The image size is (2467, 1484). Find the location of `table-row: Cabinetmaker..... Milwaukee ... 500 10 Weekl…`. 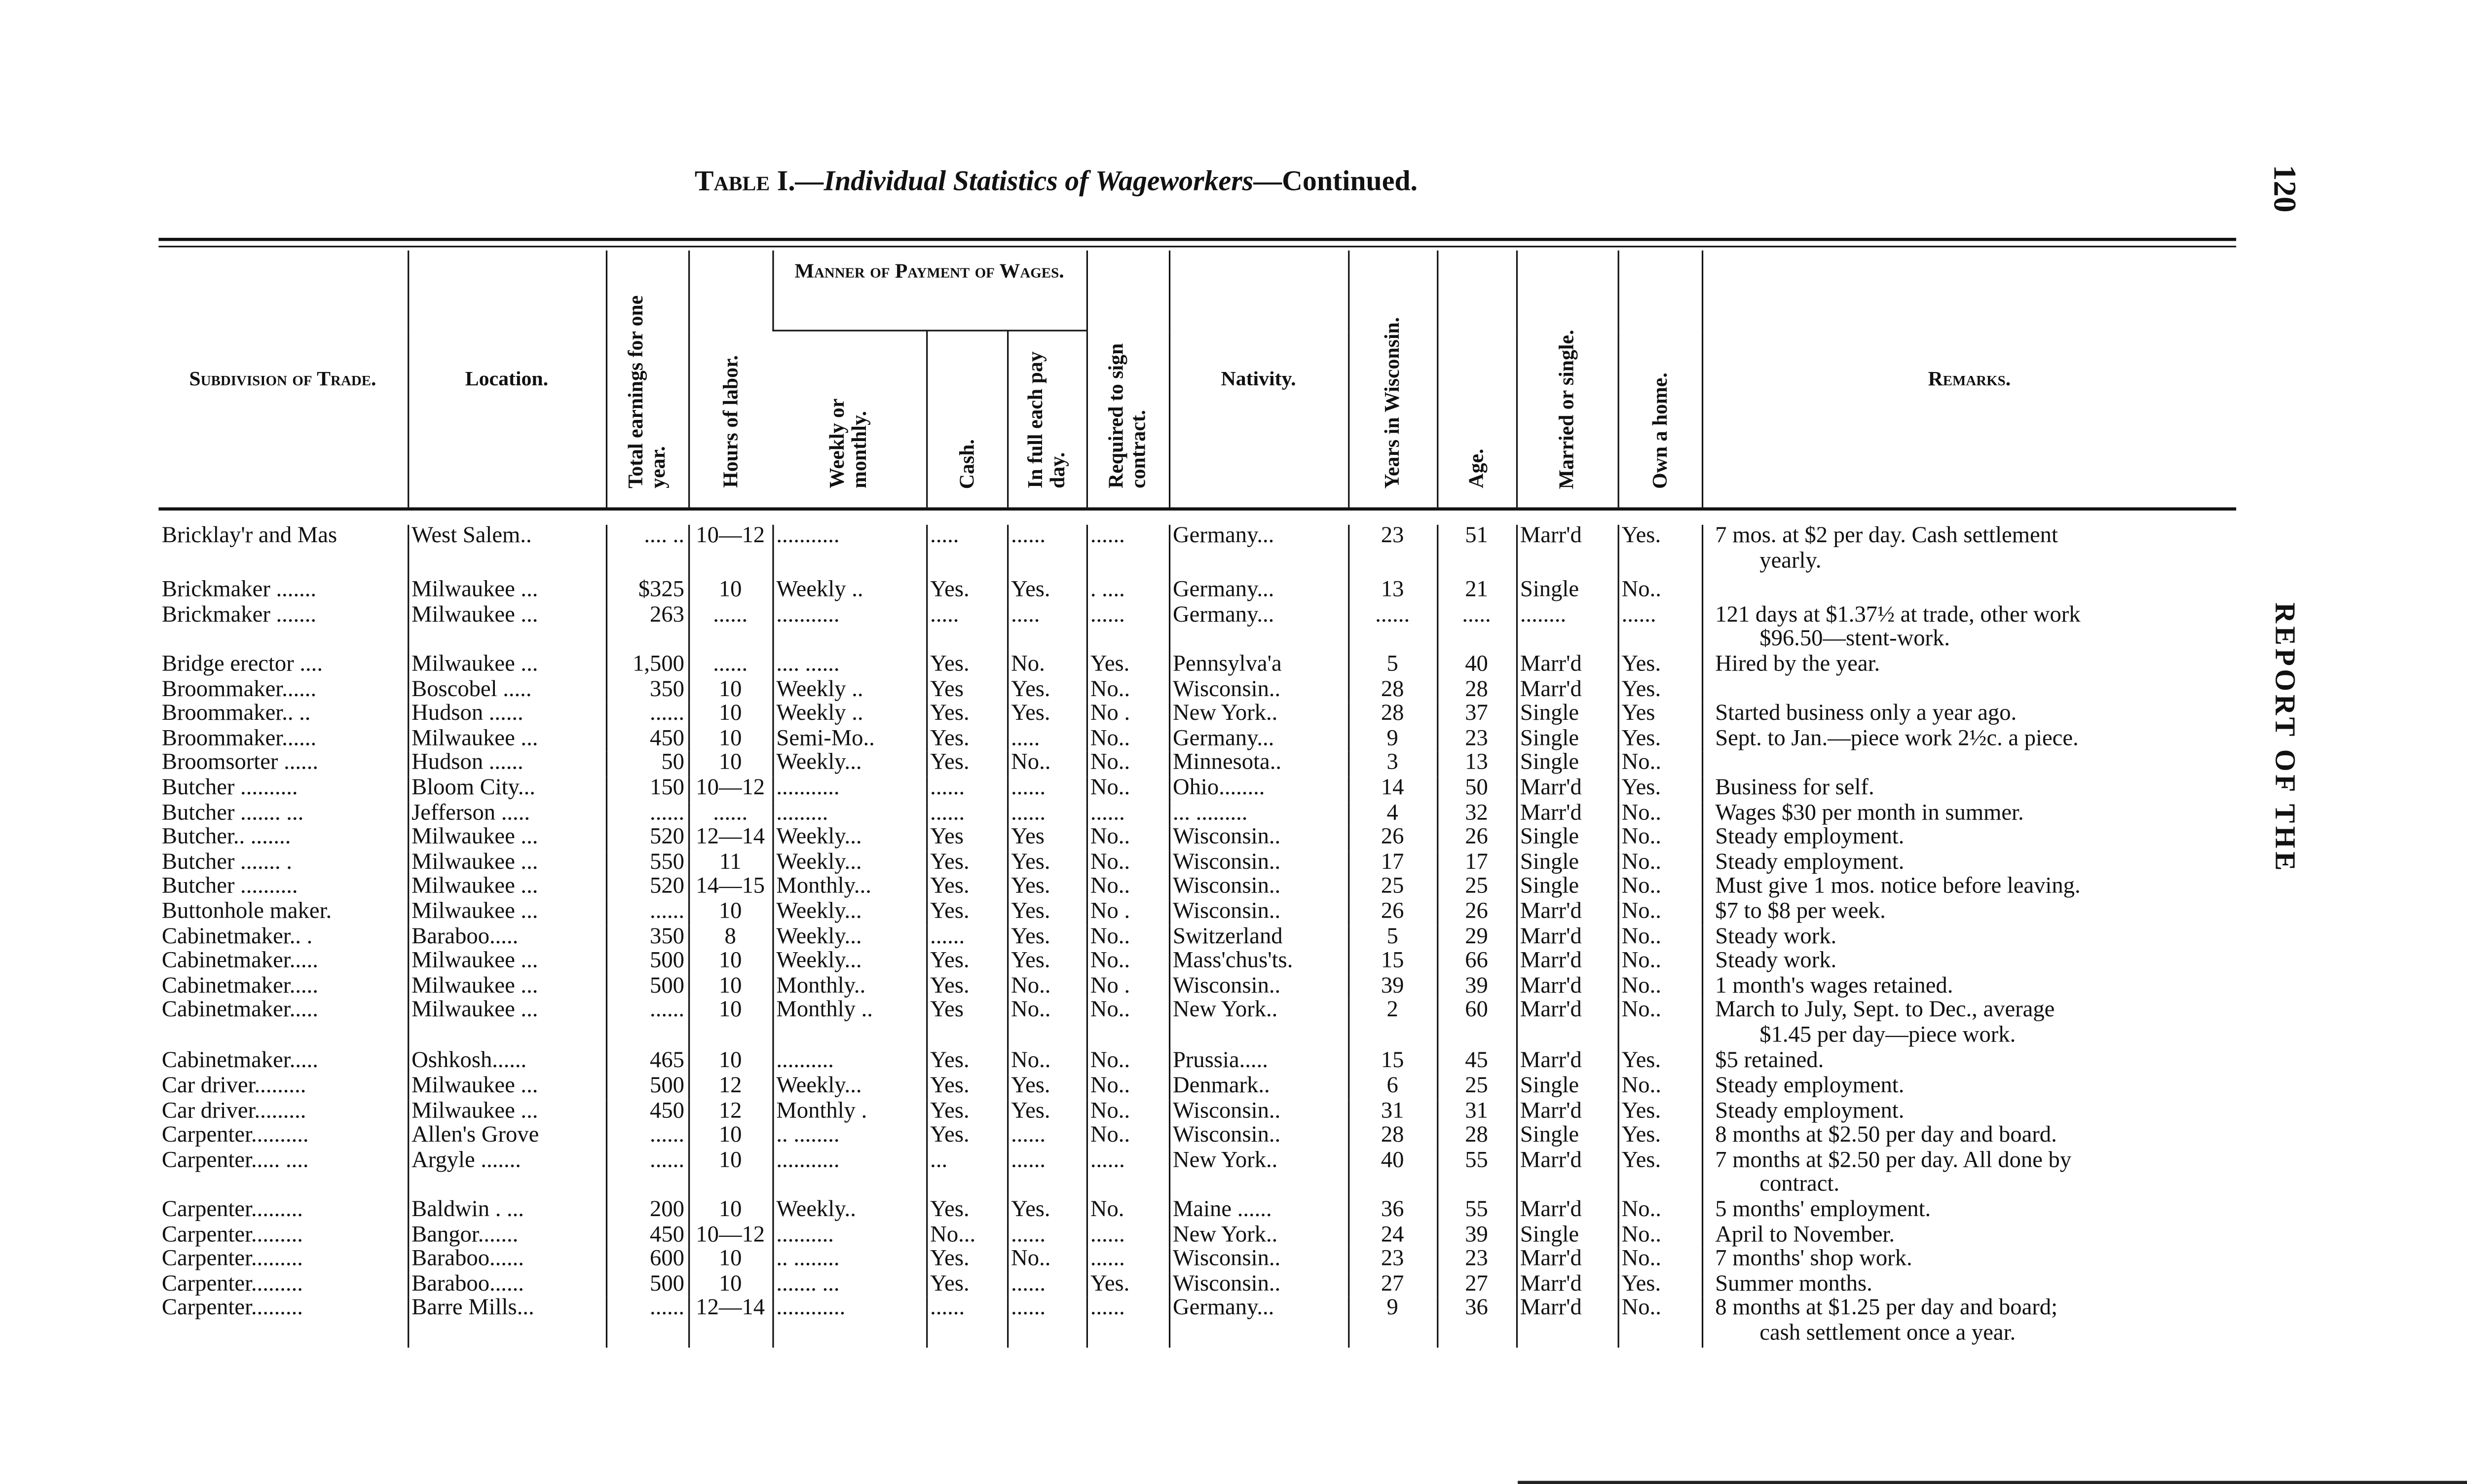

table-row: Cabinetmaker..... Milwaukee ... 500 10 Weekl… is located at coordinates (1197, 962).